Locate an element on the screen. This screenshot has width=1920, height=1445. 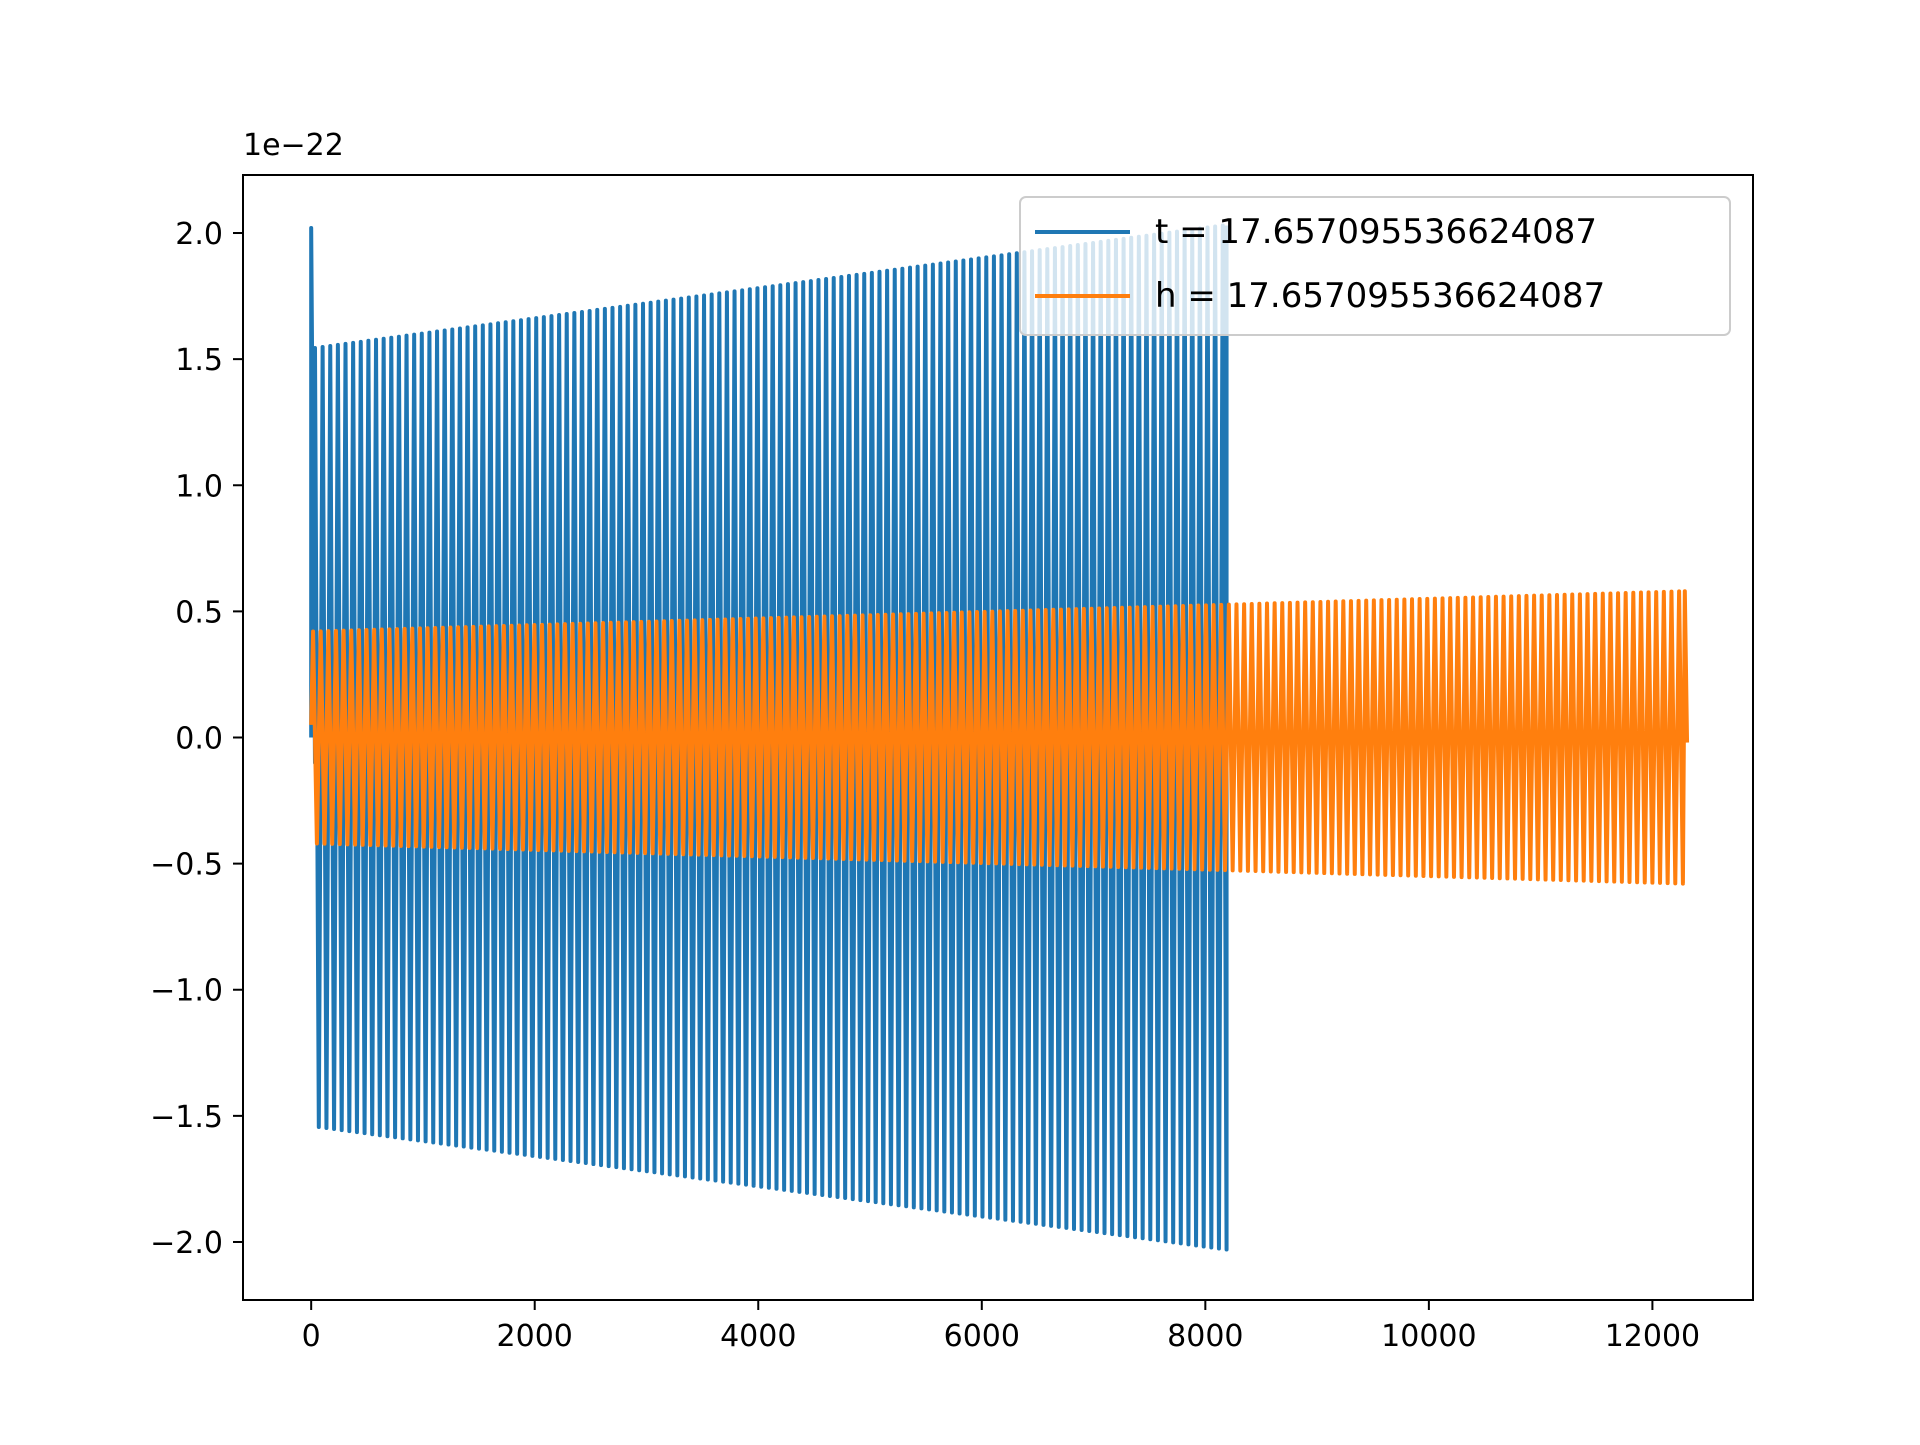
legend-label: t = 17.657095536624087 is located at coordinates (1376, 232).